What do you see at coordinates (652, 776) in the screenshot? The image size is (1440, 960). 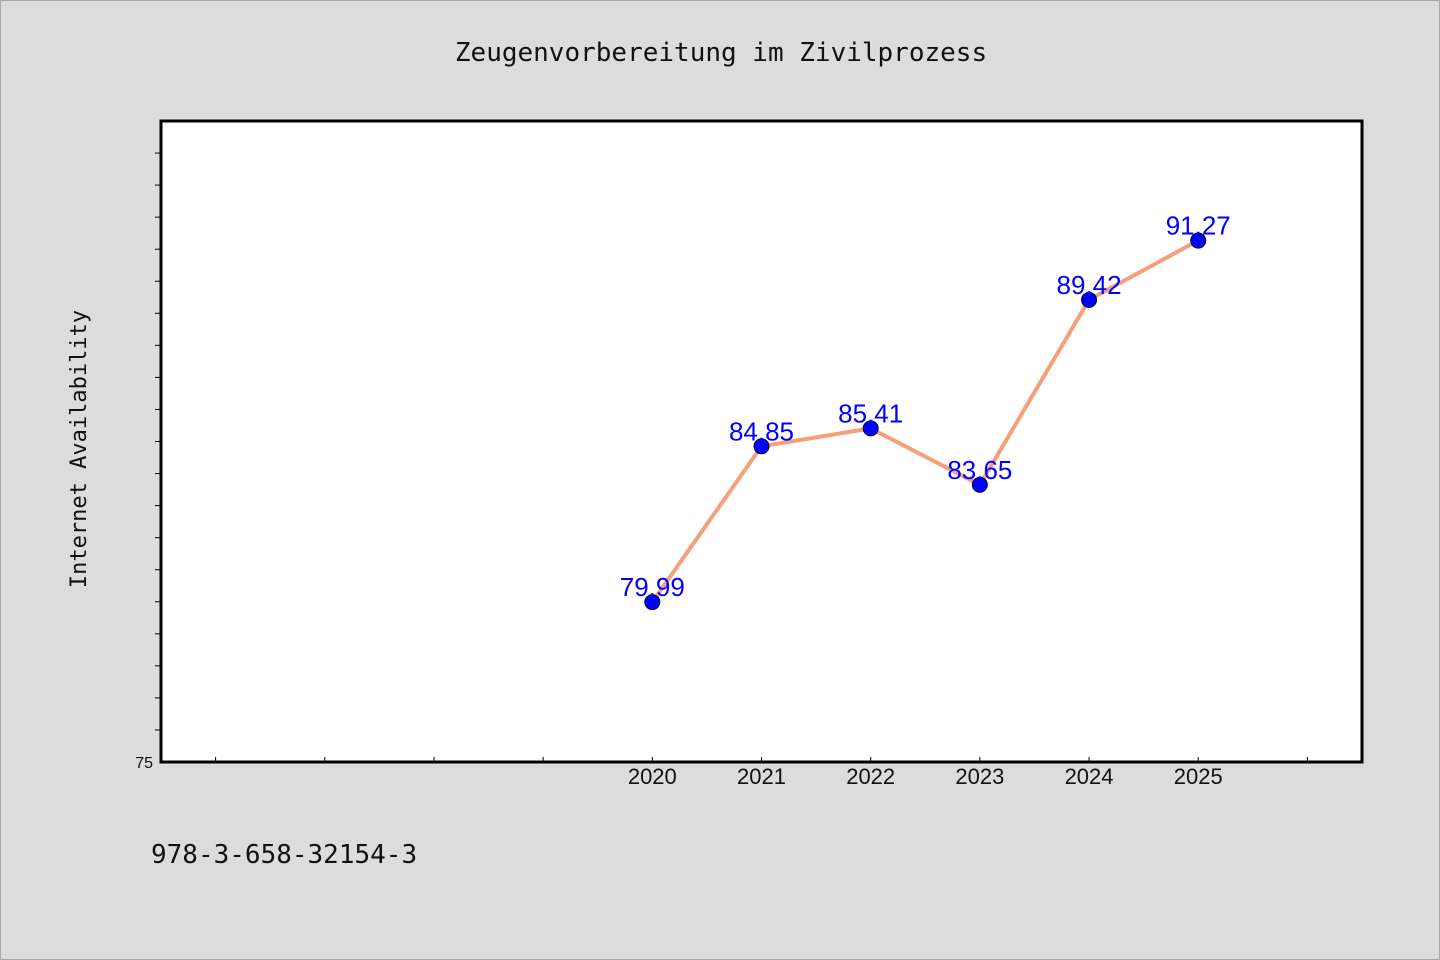 I see `x-tick-label: 2020` at bounding box center [652, 776].